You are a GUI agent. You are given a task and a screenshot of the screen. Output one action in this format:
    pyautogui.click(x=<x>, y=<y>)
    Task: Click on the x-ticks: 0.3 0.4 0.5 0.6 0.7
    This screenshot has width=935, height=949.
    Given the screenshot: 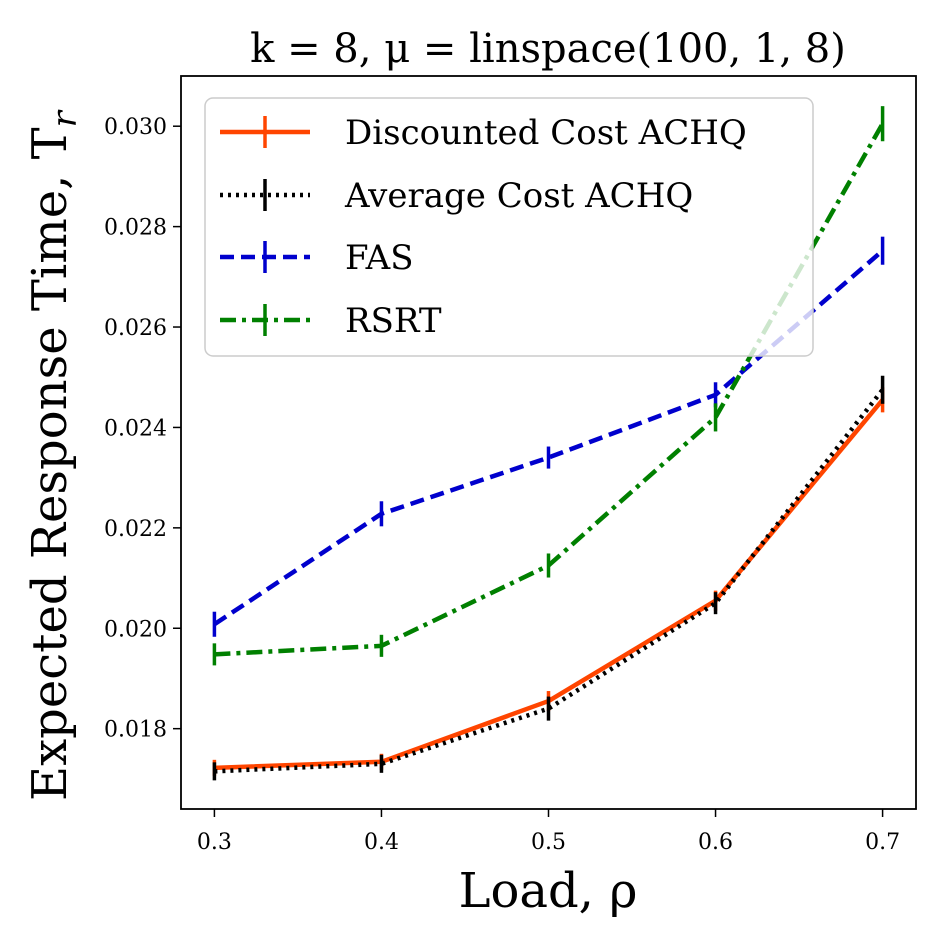 What is the action you would take?
    pyautogui.click(x=548, y=832)
    